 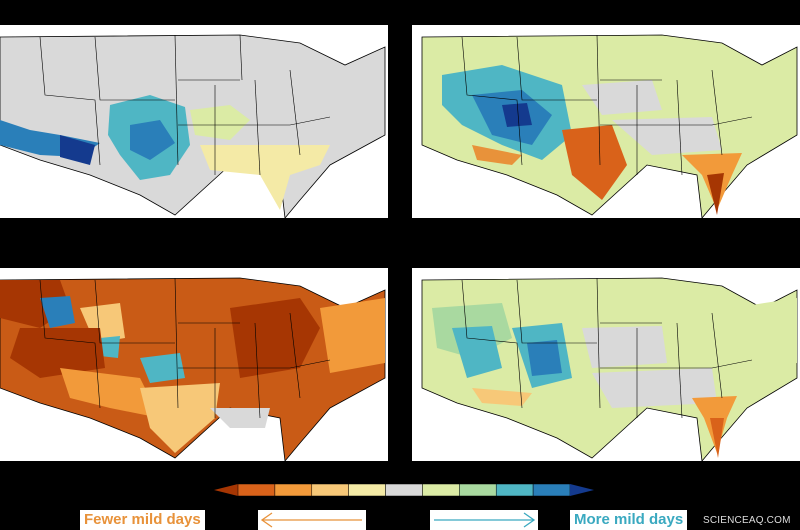 I want to click on right-arrow-icon, so click(x=484, y=520).